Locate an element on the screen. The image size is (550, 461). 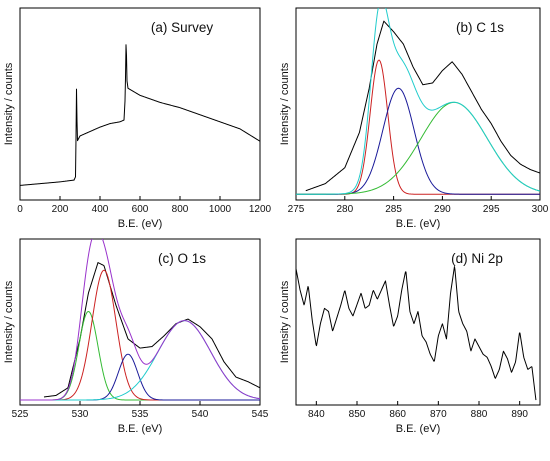
x-tick-label: 535 is located at coordinates (140, 414).